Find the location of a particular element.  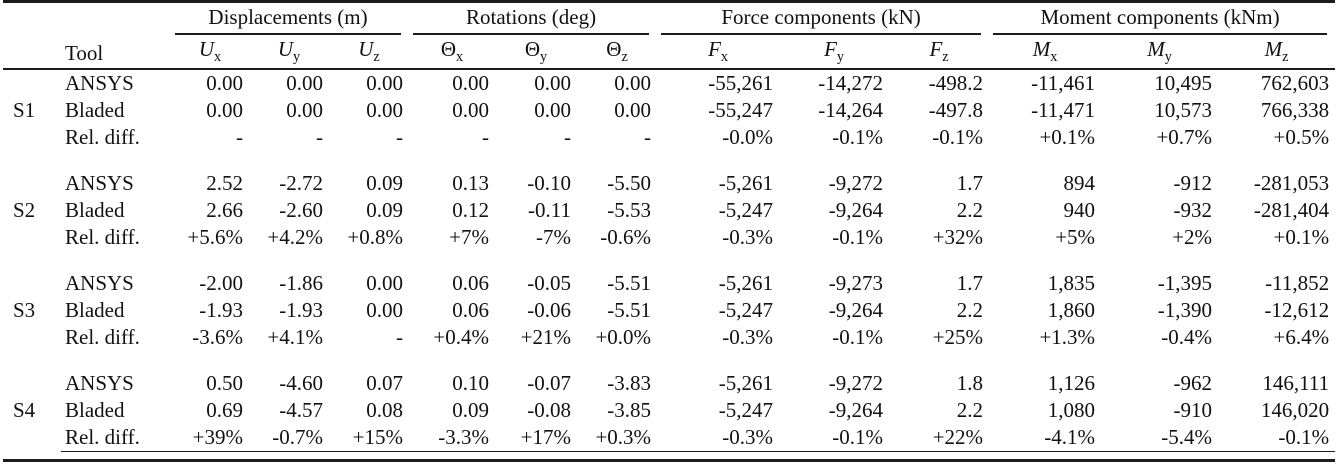

cell-value: -55,247 is located at coordinates (741, 110).